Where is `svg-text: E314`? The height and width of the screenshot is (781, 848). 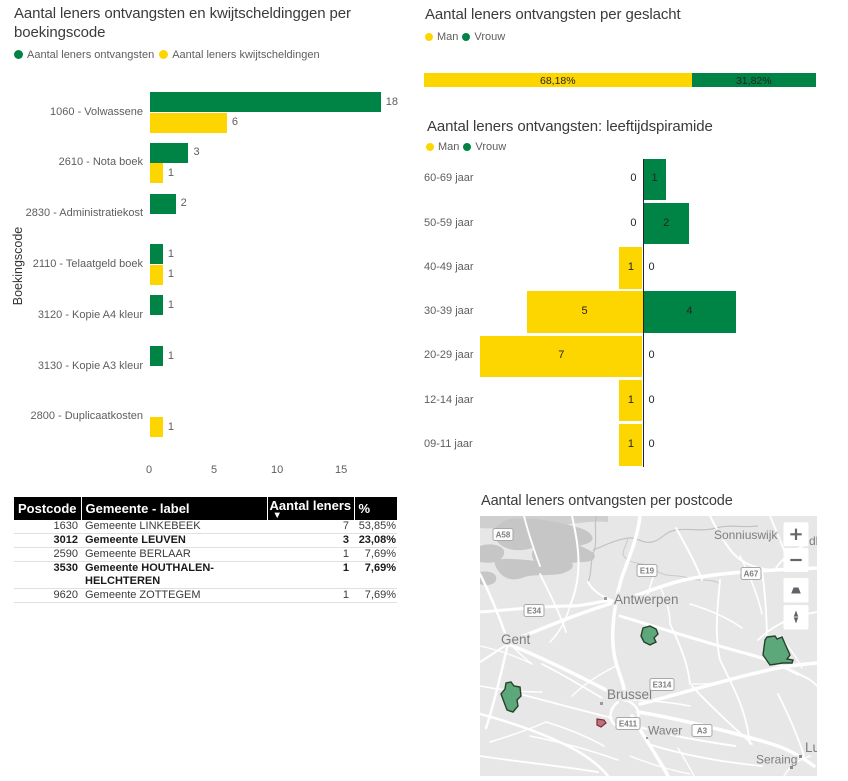
svg-text: E314 is located at coordinates (662, 685).